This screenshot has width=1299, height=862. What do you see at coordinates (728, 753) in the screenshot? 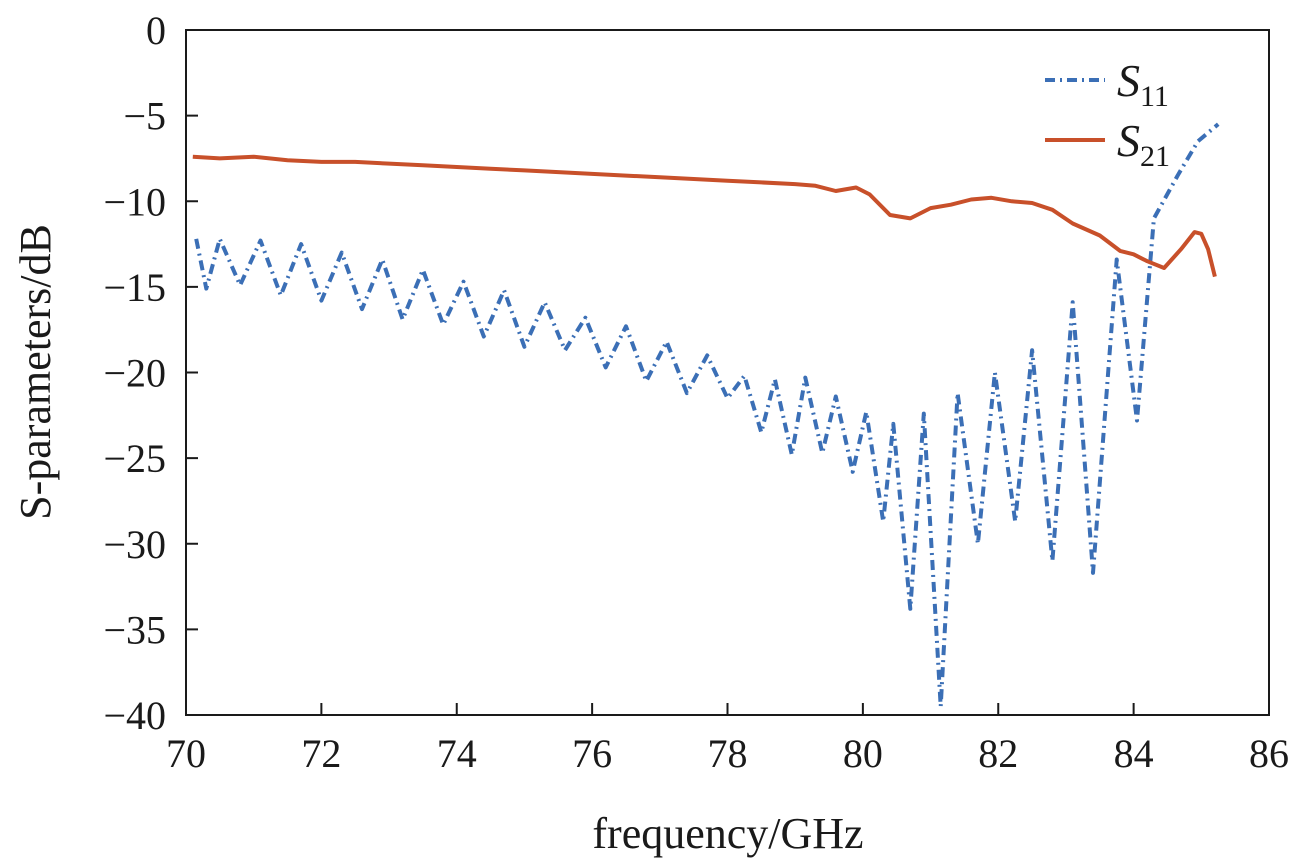
I see `x-tick-label: 78` at bounding box center [728, 753].